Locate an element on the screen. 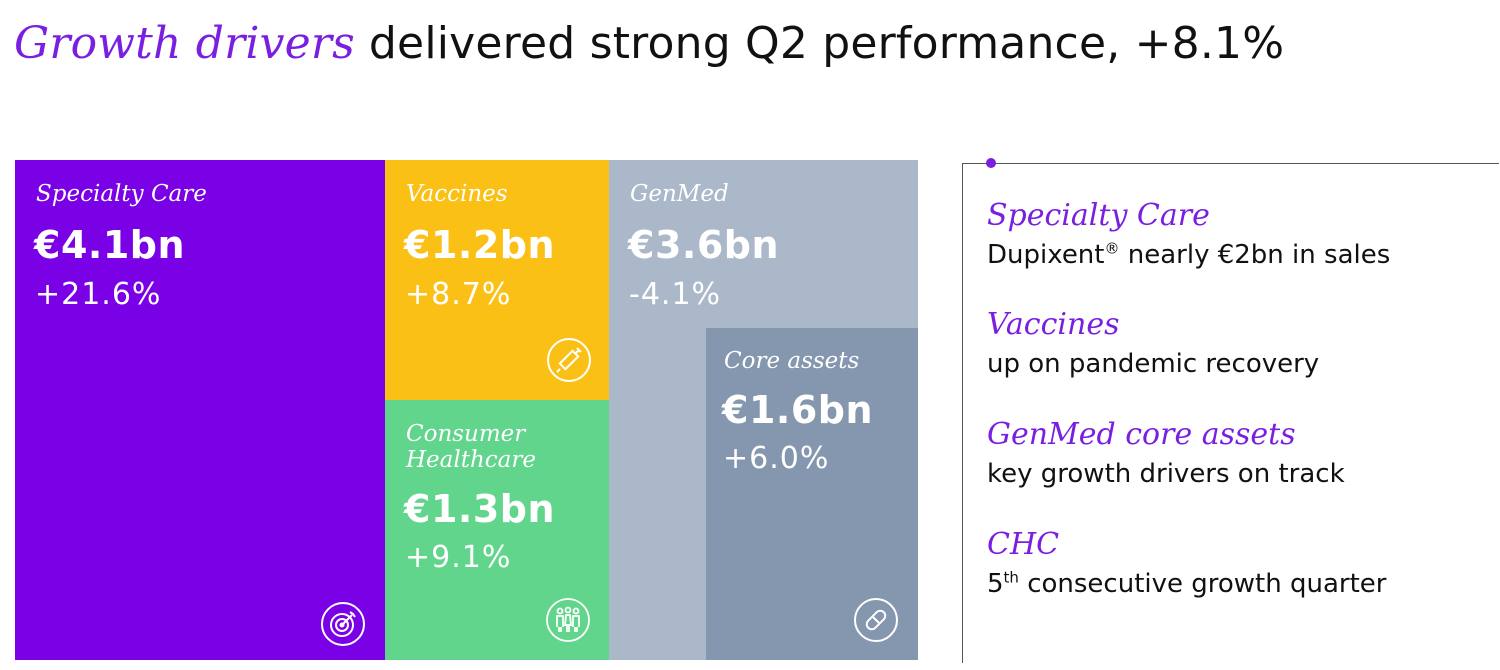  title-rest: delivered strong Q2 performance, +8.1% is located at coordinates (826, 43).